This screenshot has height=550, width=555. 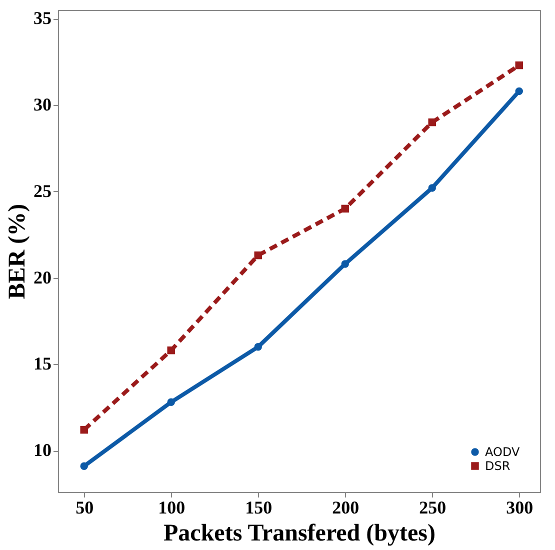 What do you see at coordinates (346, 508) in the screenshot?
I see `x-tick-label: 200` at bounding box center [346, 508].